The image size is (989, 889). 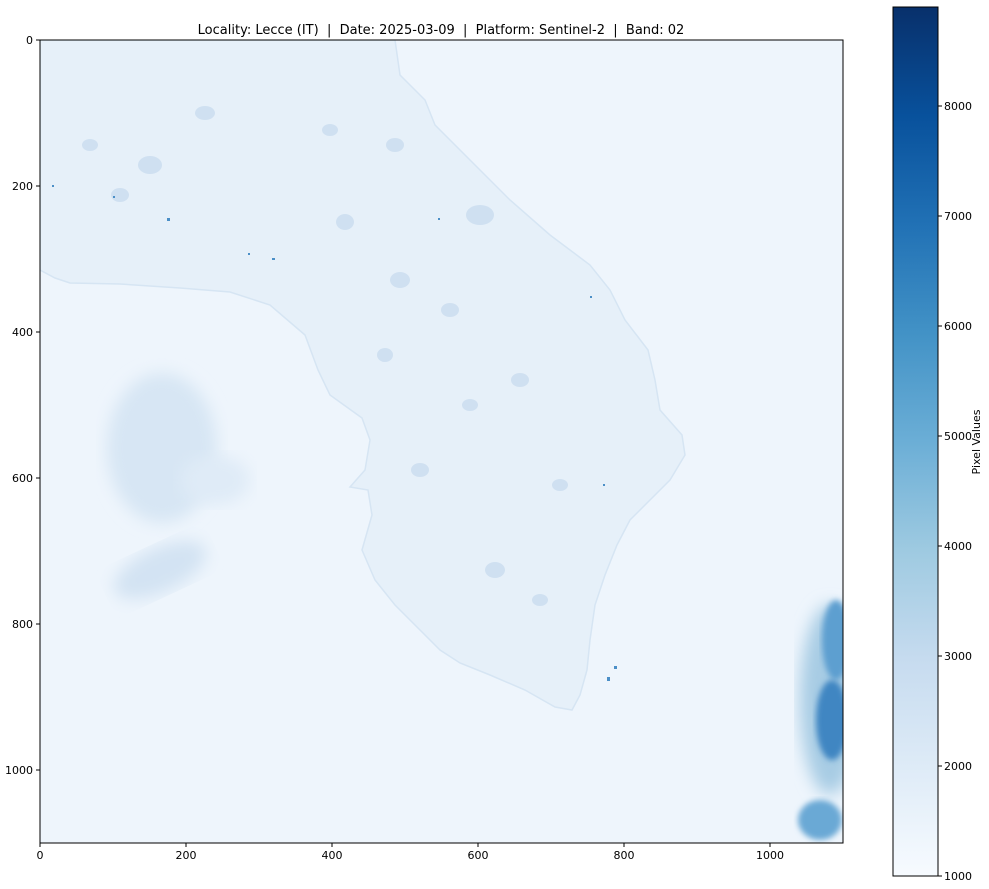 I want to click on colorbar-tick-label: 2000, so click(x=958, y=766).